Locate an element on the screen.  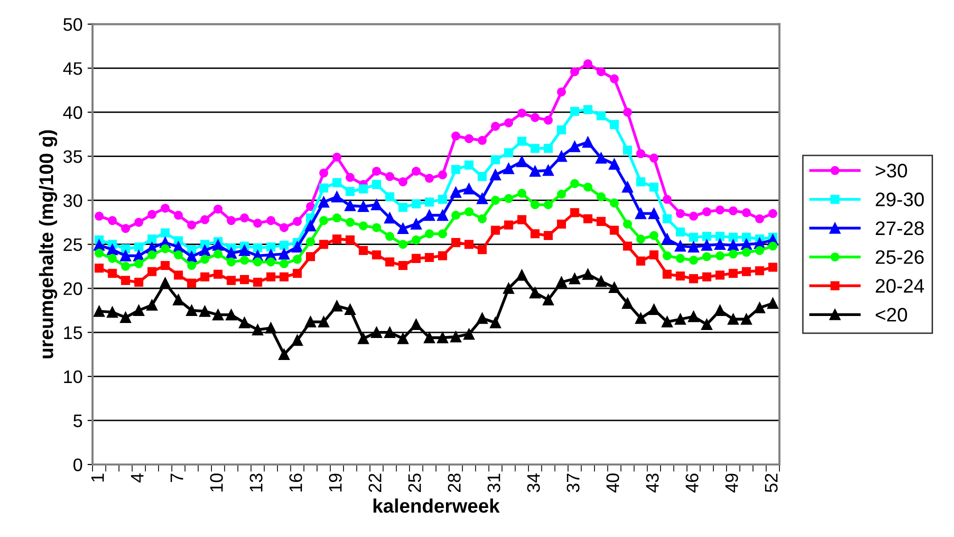
x-tick-label: 52 is located at coordinates (771, 483).